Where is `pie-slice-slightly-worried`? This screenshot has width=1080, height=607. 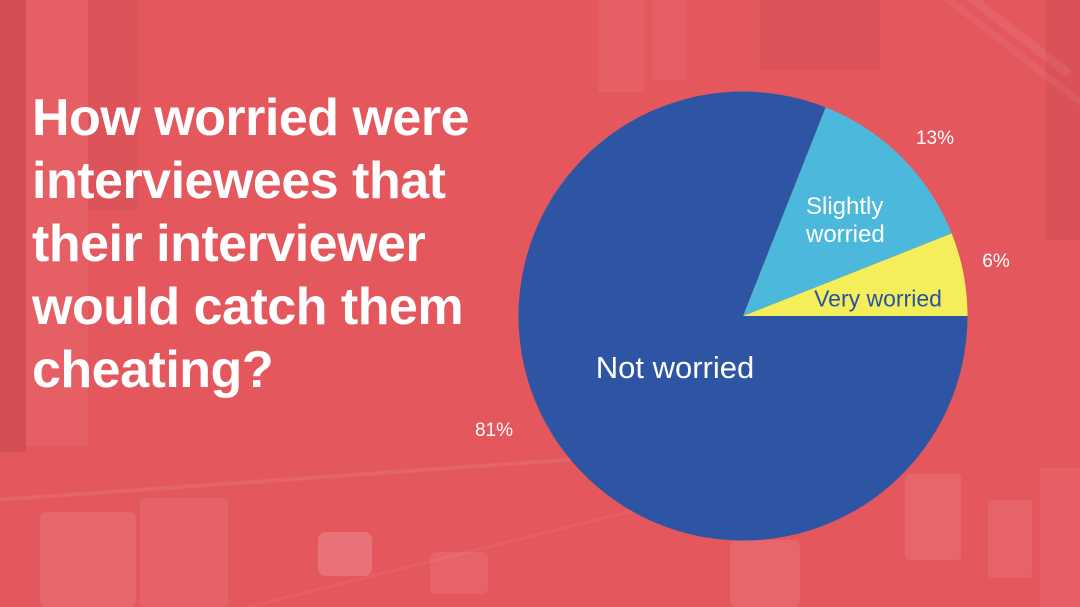
pie-slice-slightly-worried is located at coordinates (847, 211).